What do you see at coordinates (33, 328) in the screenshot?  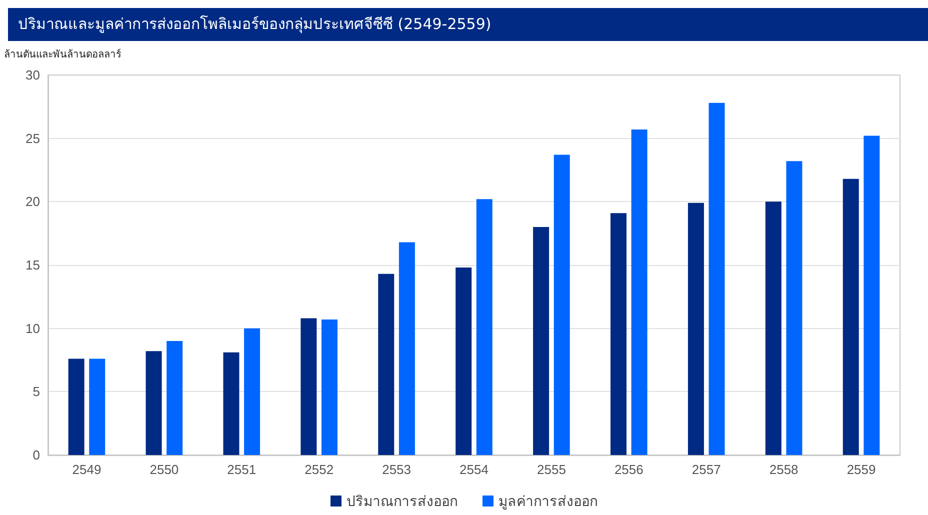 I see `y-tick-label: 10` at bounding box center [33, 328].